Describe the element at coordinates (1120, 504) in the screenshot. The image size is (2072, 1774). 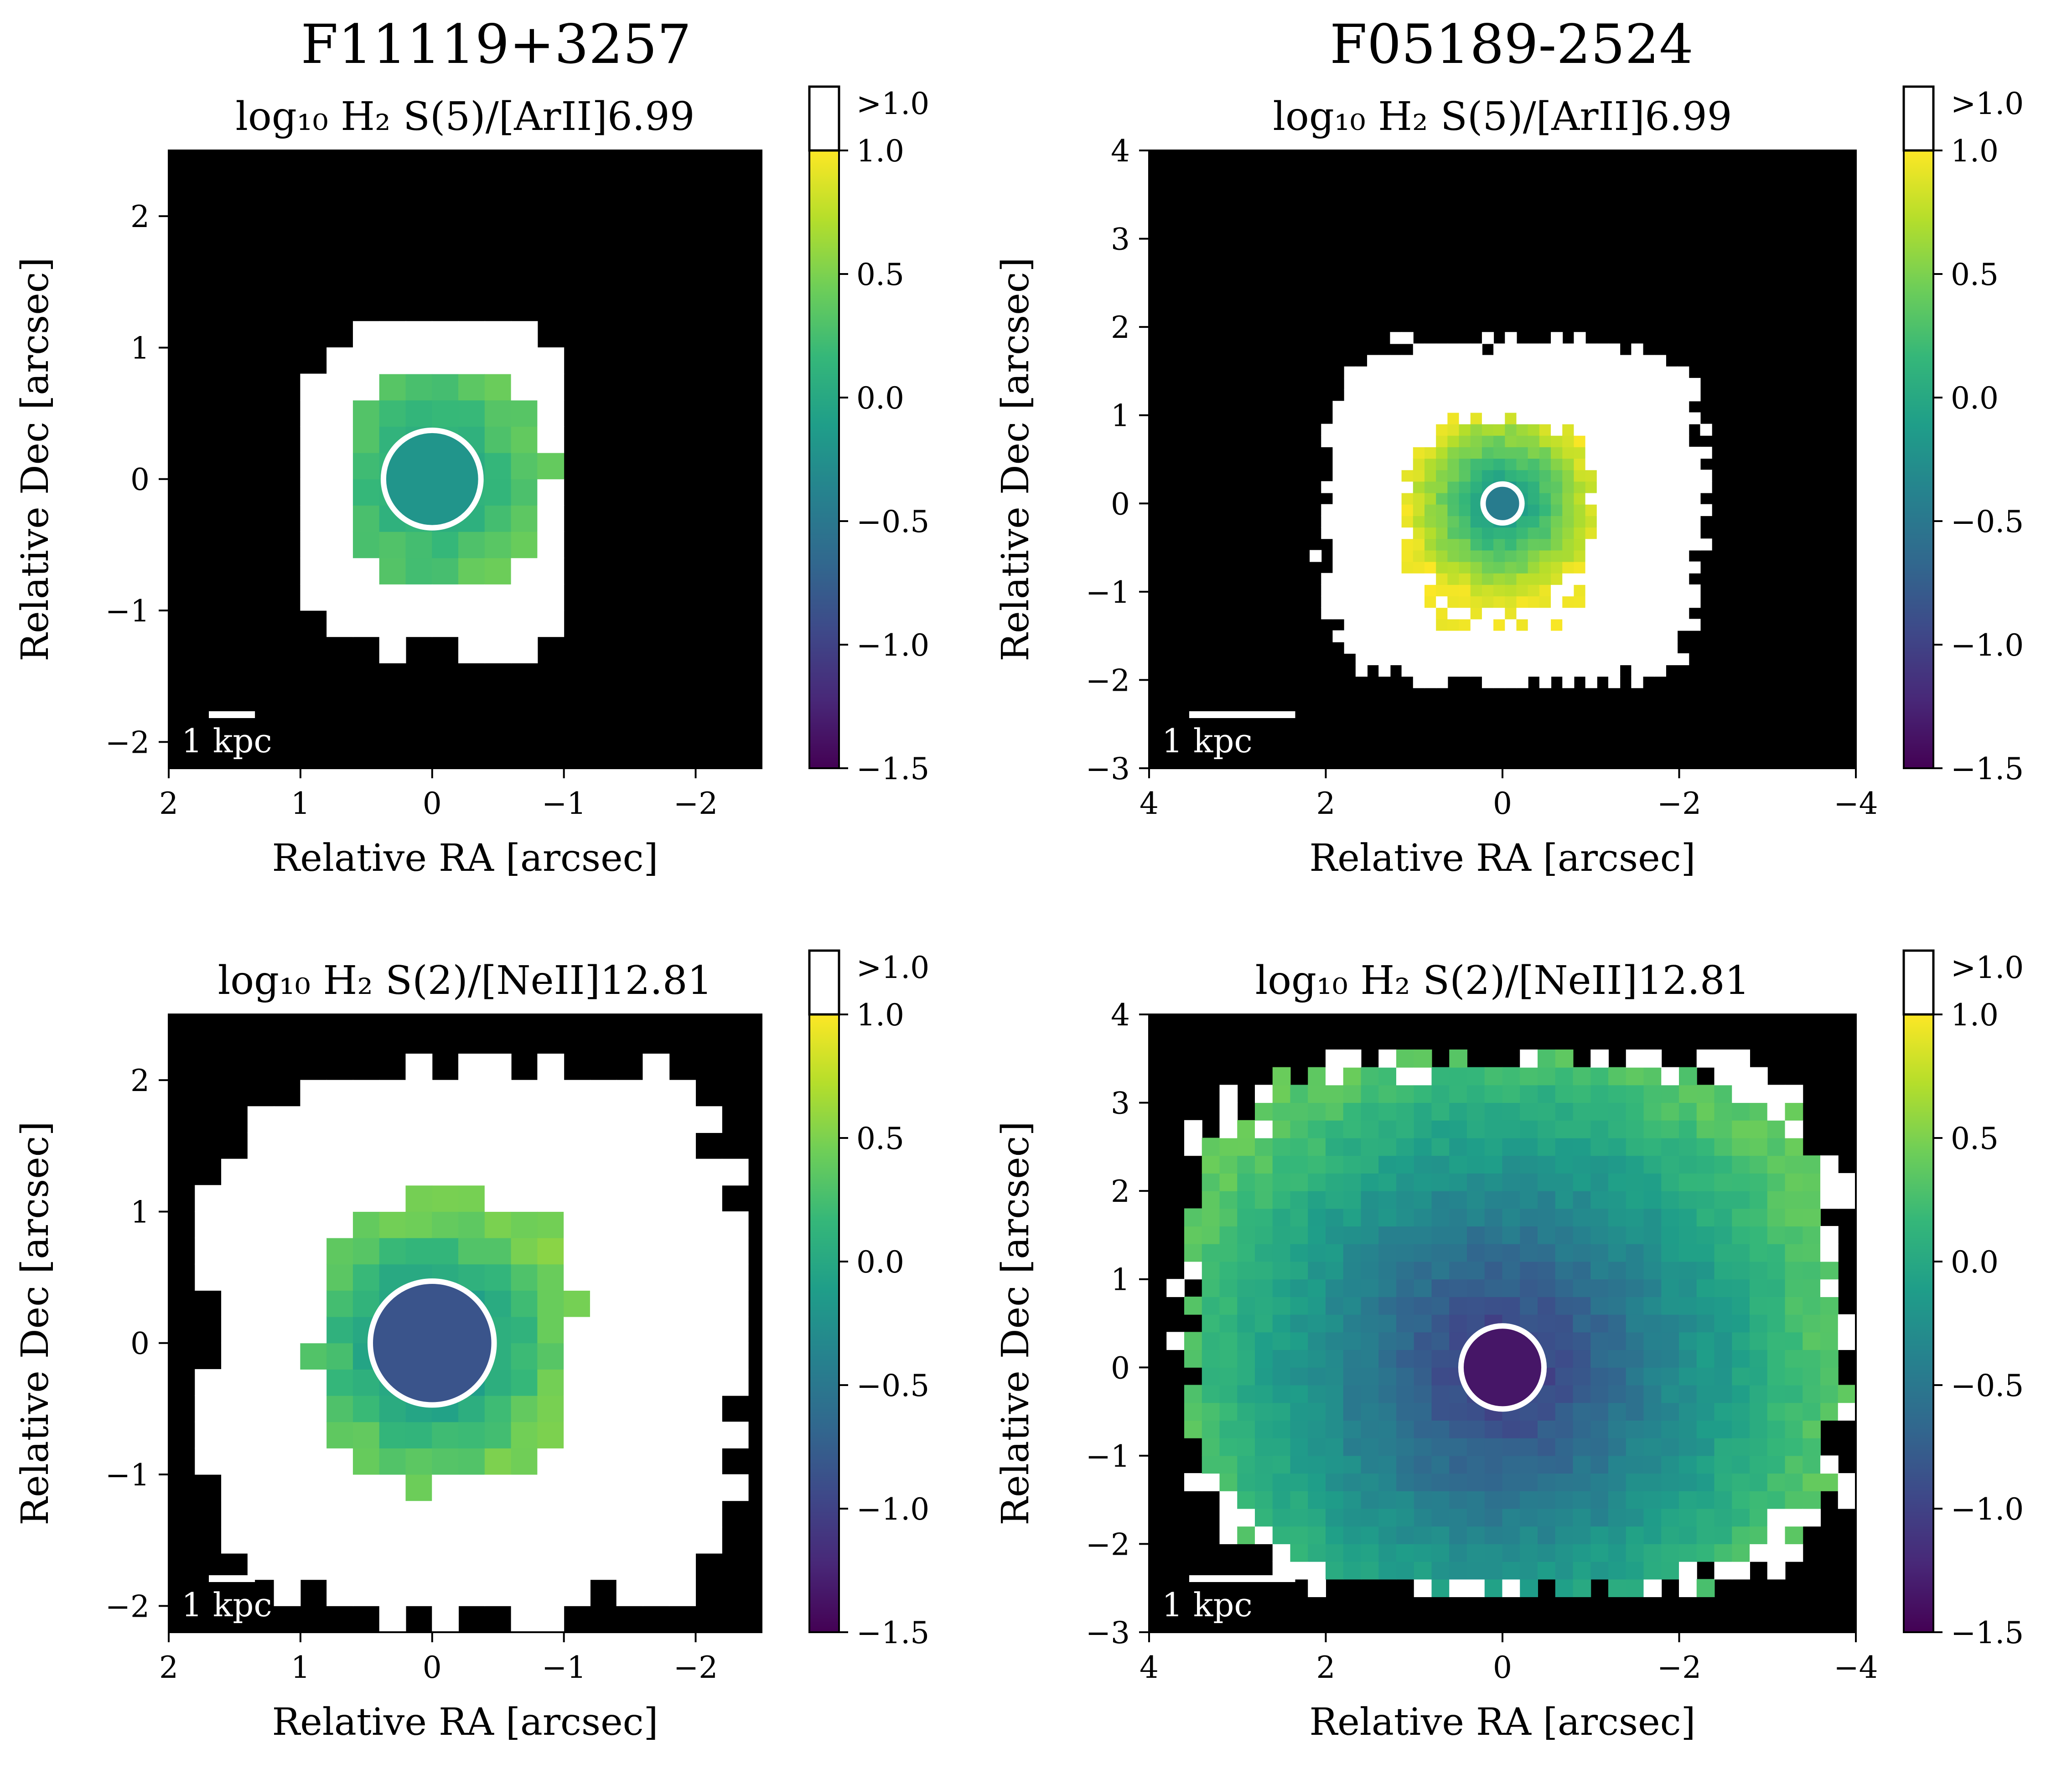
I see `y-tick-label: 0` at that location.